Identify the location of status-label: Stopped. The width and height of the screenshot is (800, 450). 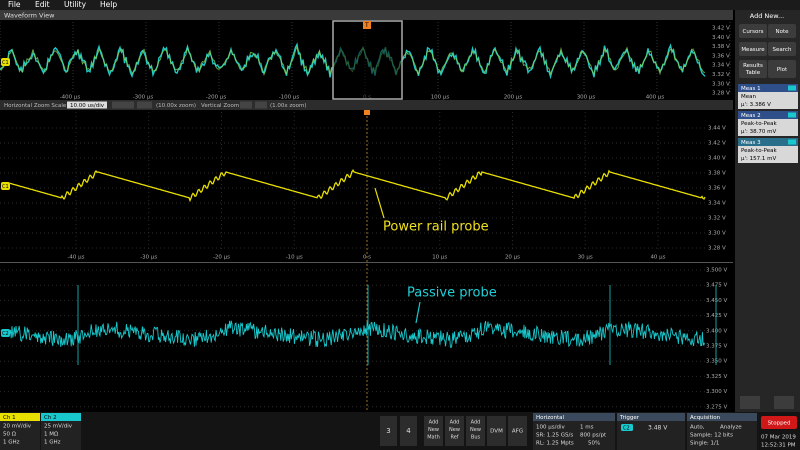
(779, 424).